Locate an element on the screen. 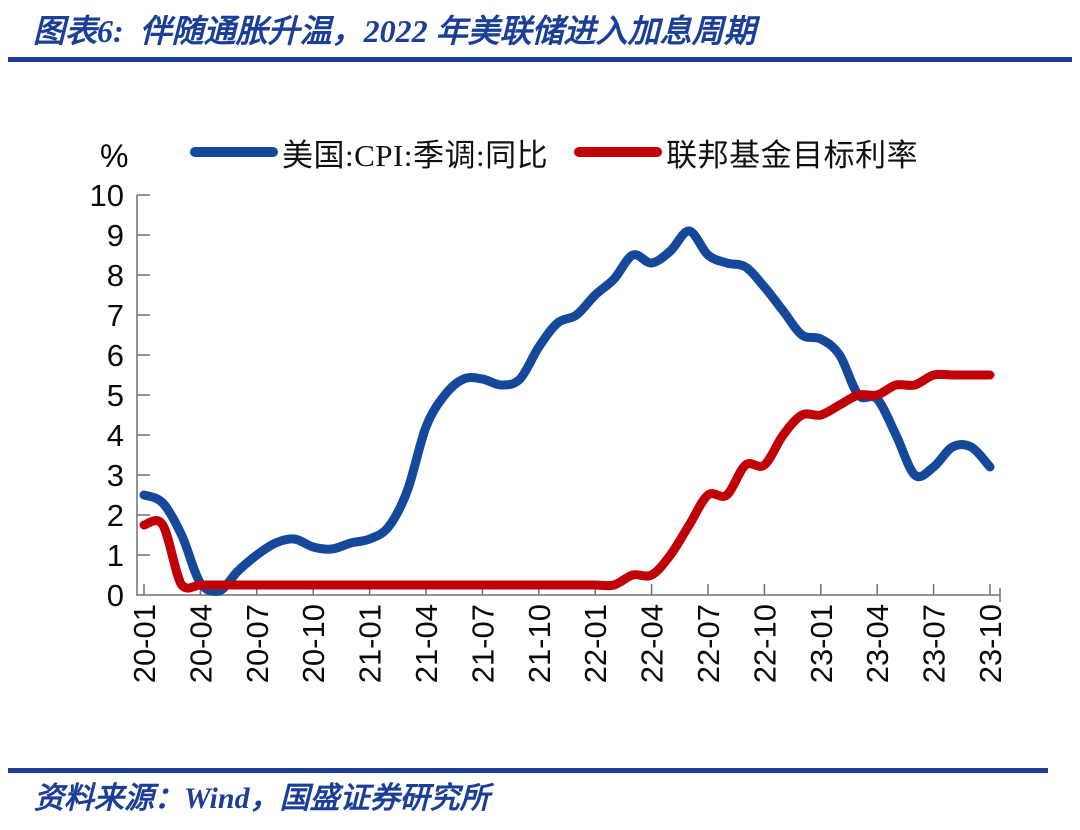 The width and height of the screenshot is (1080, 830). y-tick-label: 10 is located at coordinates (107, 195).